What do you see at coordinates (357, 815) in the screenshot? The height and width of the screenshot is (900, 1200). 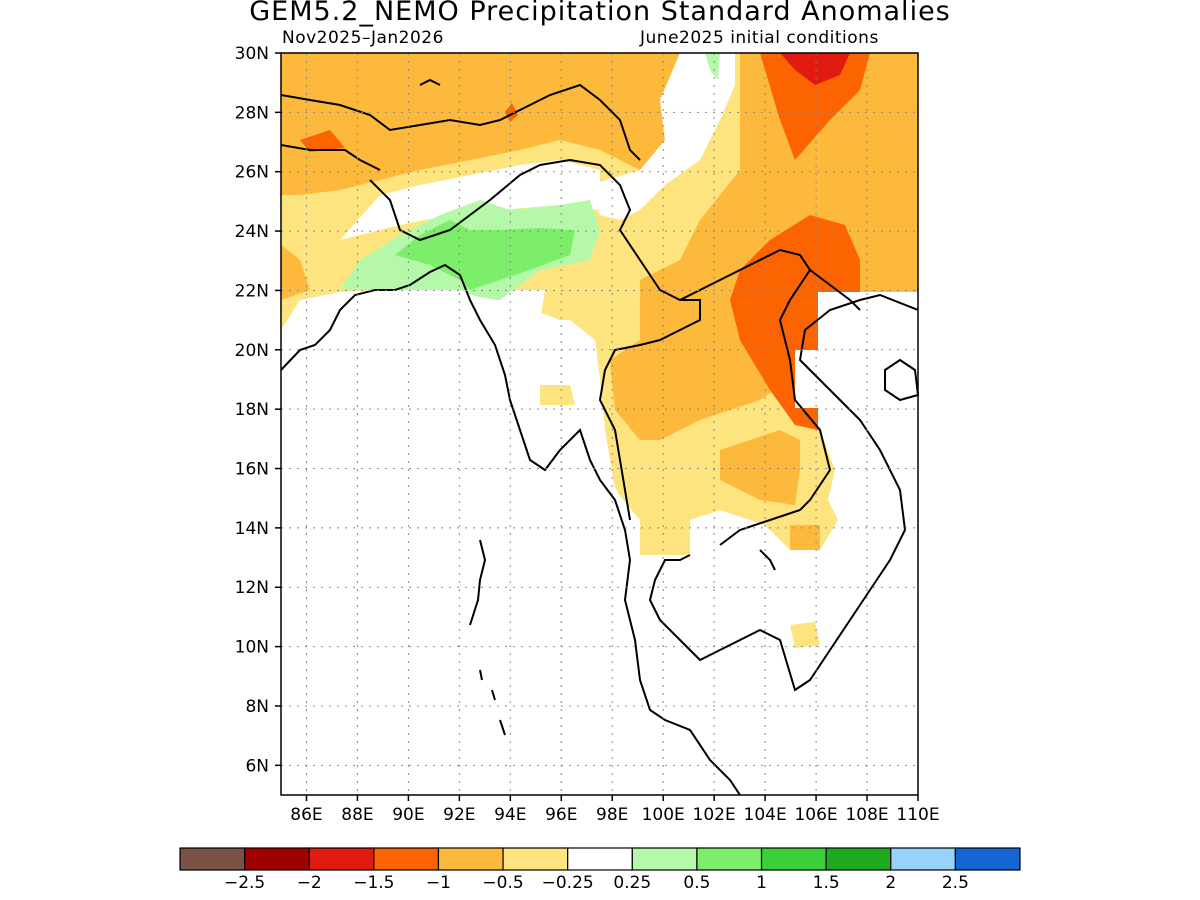 I see `lon-tick-label: 88E` at bounding box center [357, 815].